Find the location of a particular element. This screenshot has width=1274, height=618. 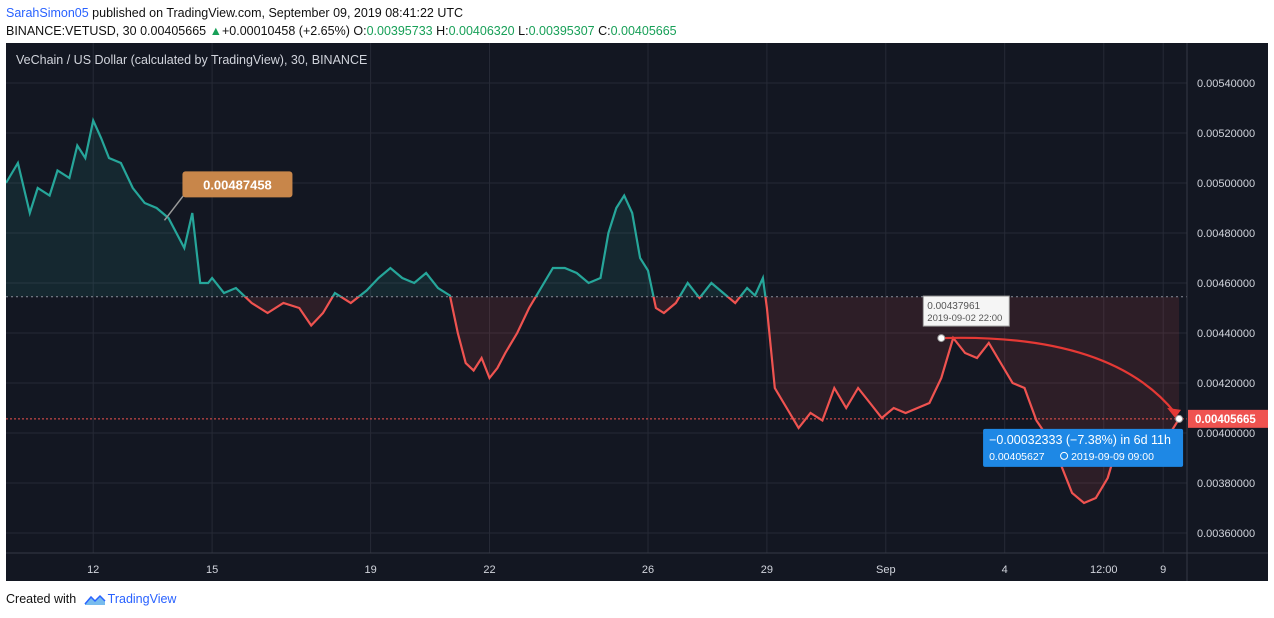

y-tick-label: 0.00360000 is located at coordinates (1226, 534).